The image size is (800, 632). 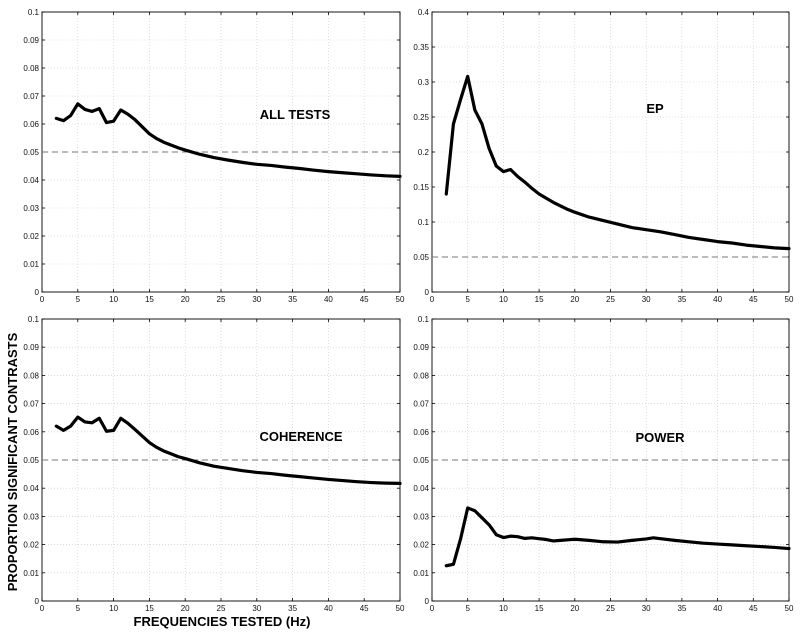 I want to click on y-tick-label: 0.25, so click(x=421, y=117).